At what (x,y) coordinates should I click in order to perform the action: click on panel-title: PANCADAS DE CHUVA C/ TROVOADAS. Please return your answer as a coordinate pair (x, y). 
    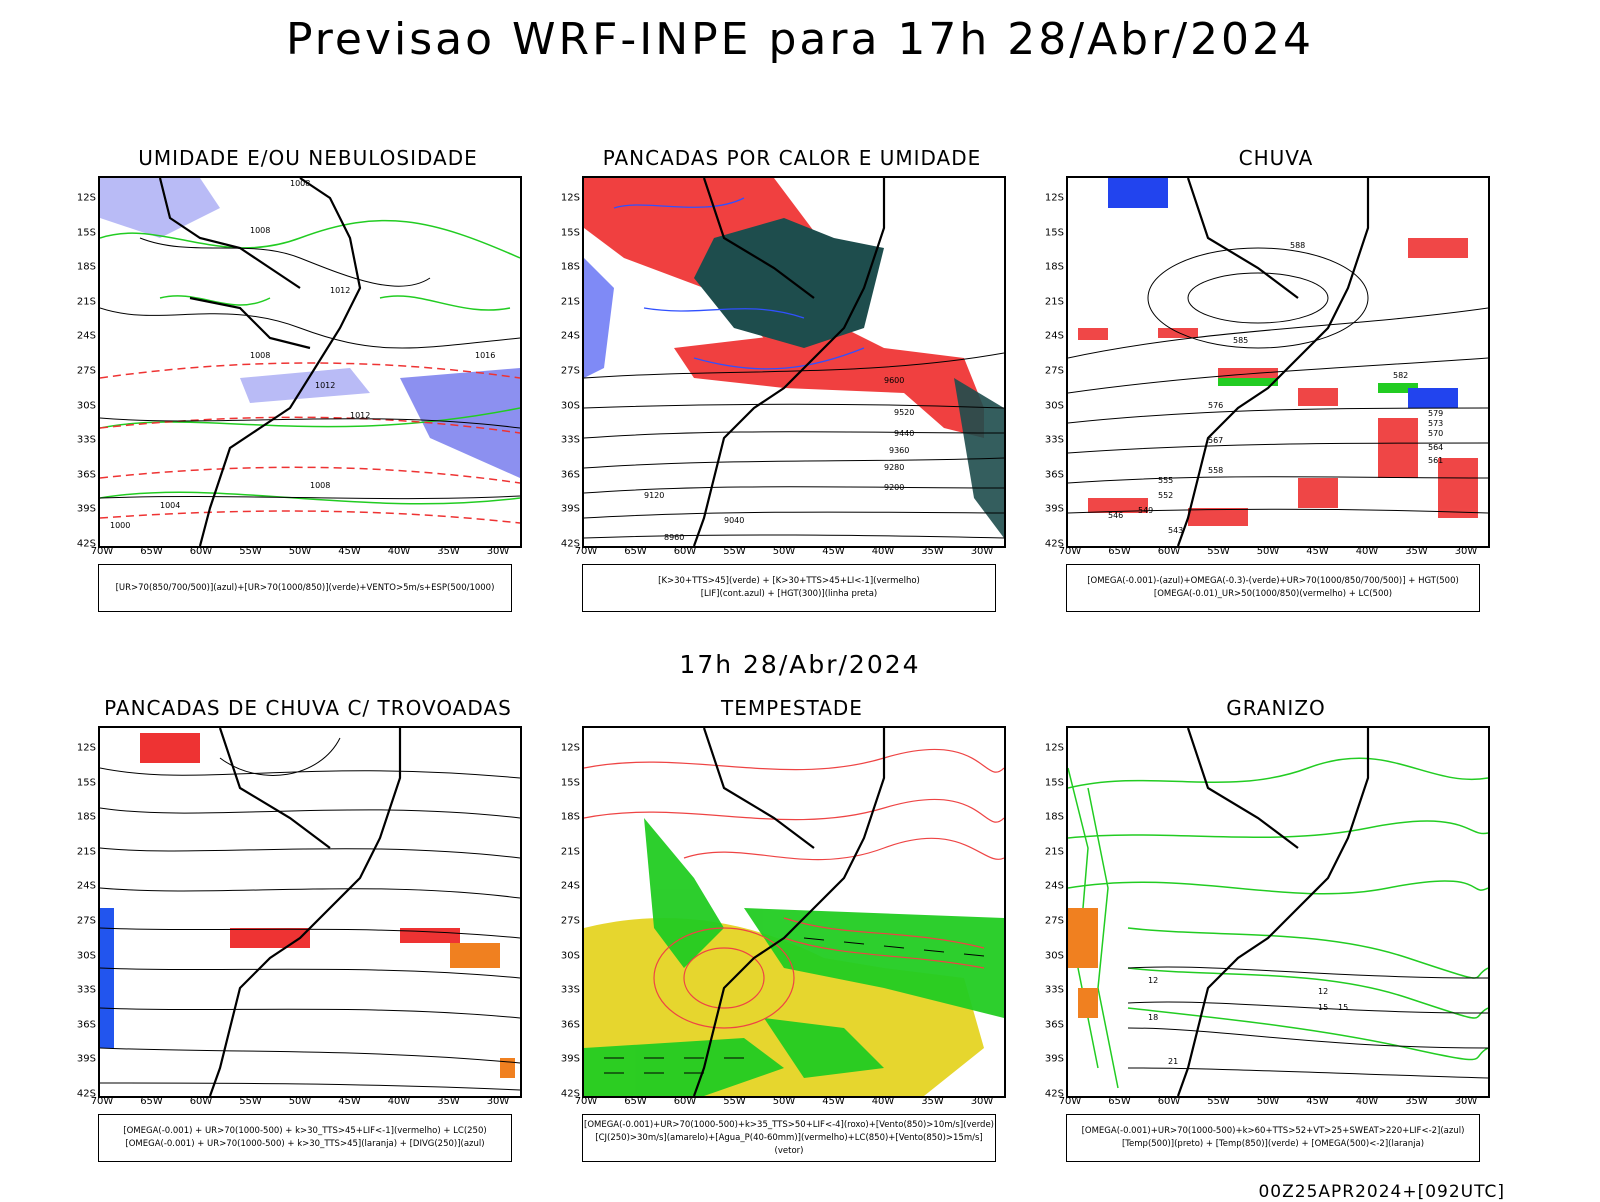
    Looking at the image, I should click on (308, 708).